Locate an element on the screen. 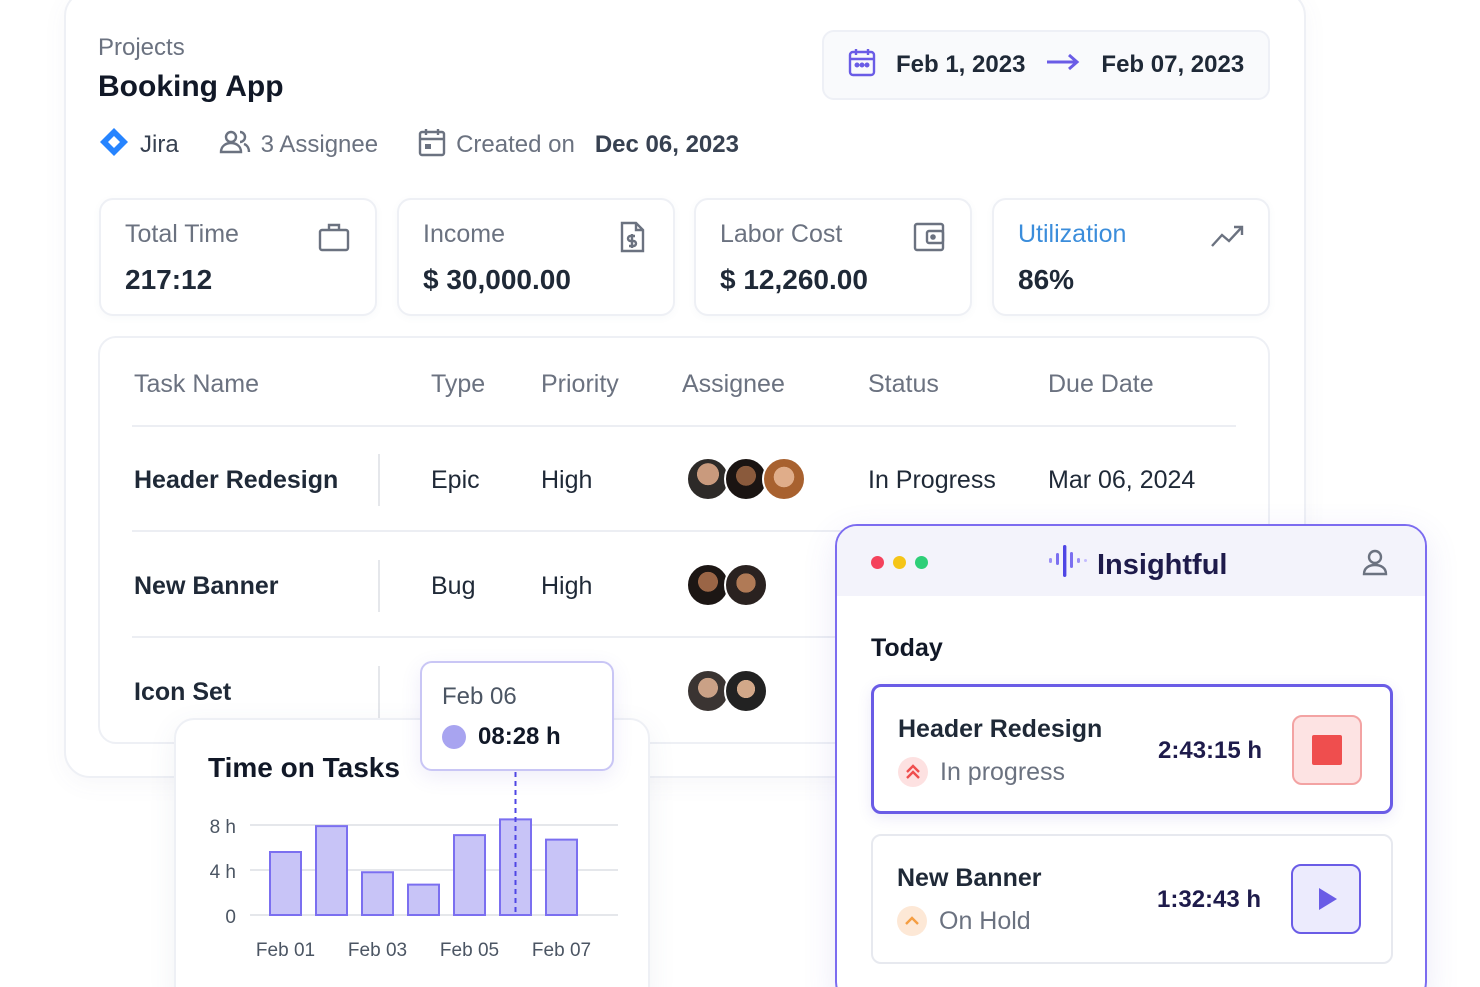  x-tick-label: Feb 03 is located at coordinates (377, 950).